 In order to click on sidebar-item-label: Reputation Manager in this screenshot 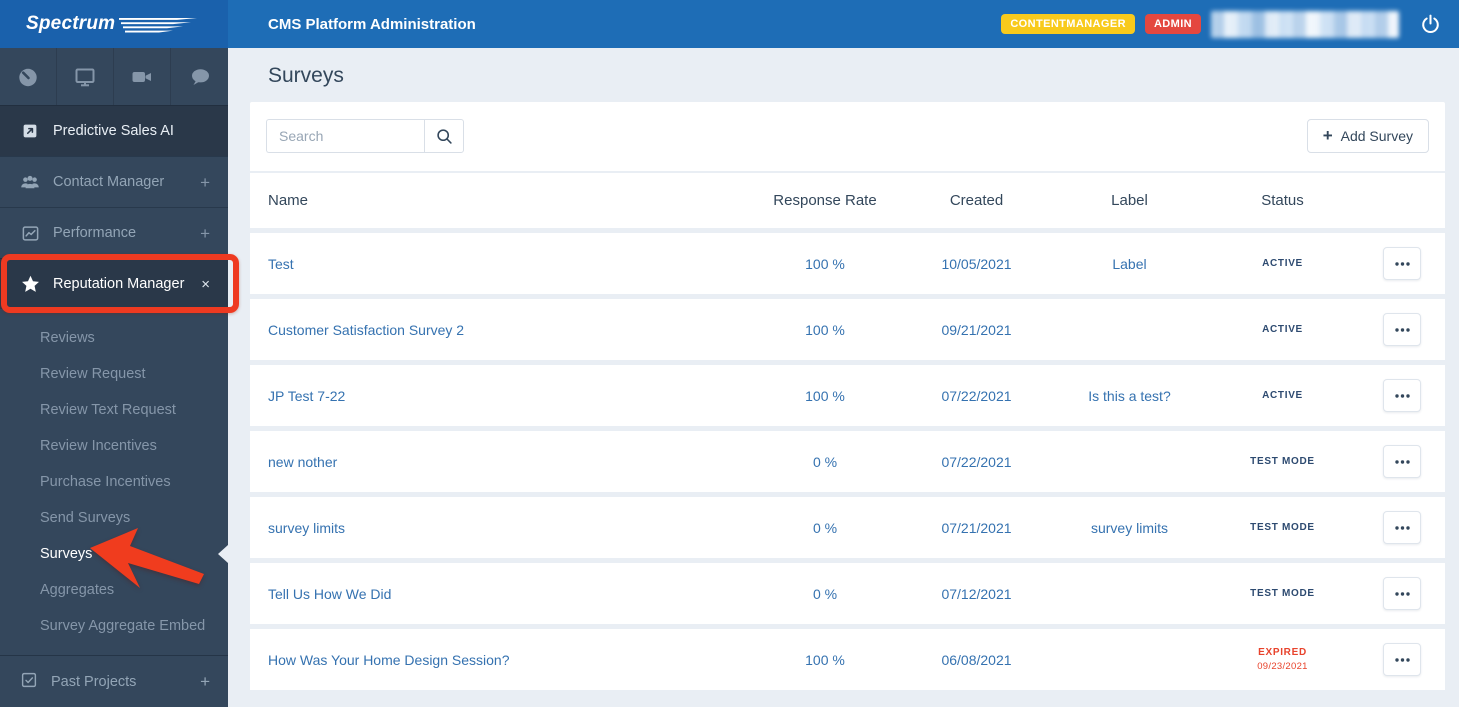, I will do `click(119, 284)`.